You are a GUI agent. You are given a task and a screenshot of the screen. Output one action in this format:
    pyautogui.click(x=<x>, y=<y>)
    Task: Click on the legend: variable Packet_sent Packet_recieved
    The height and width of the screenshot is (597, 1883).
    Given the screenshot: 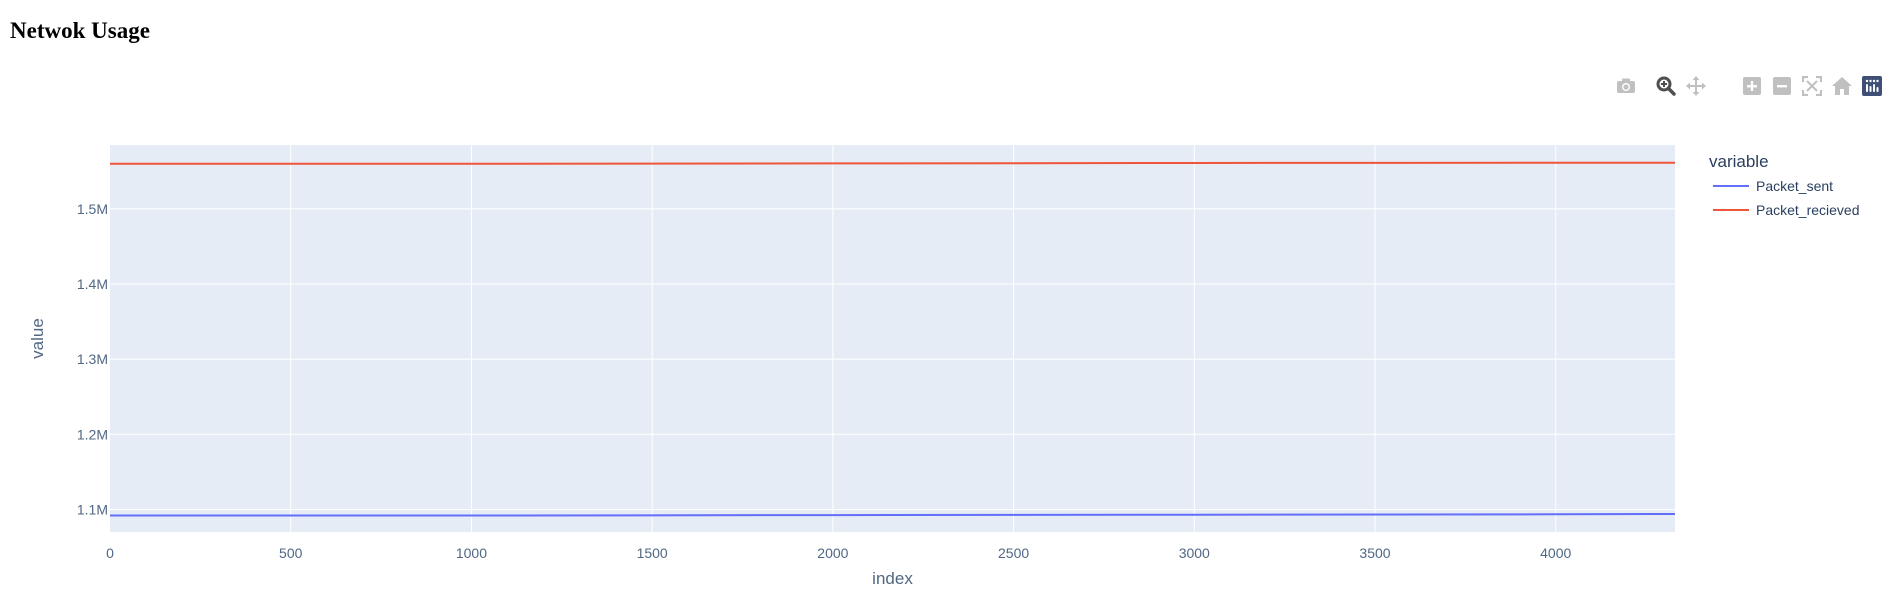 What is the action you would take?
    pyautogui.click(x=1784, y=185)
    